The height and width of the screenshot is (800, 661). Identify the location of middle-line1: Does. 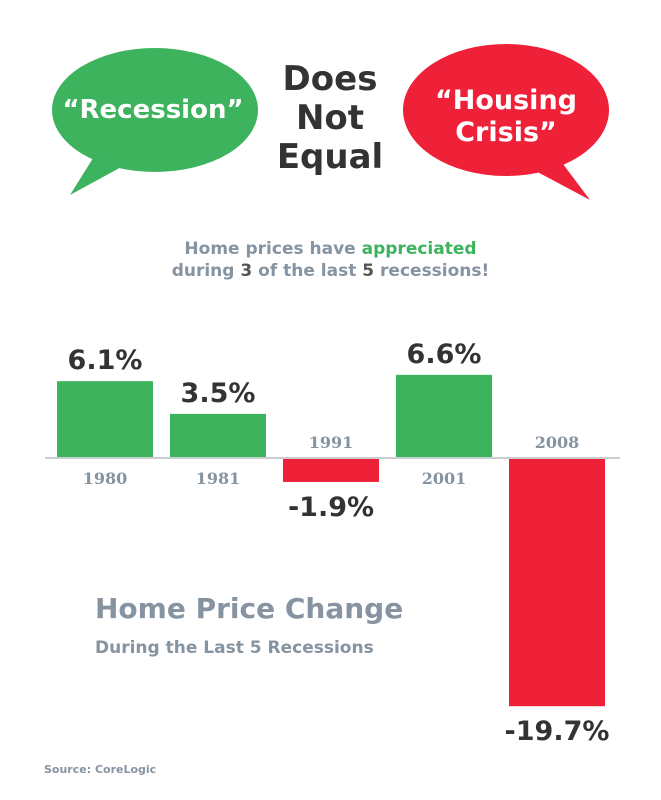
(330, 79).